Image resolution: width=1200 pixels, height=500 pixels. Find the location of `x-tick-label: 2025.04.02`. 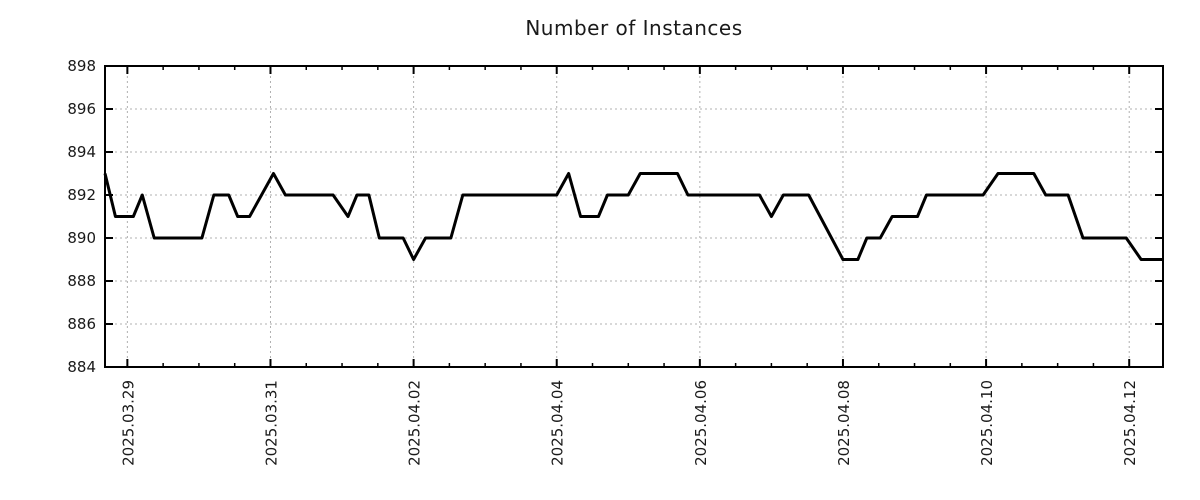

x-tick-label: 2025.04.02 is located at coordinates (415, 423).